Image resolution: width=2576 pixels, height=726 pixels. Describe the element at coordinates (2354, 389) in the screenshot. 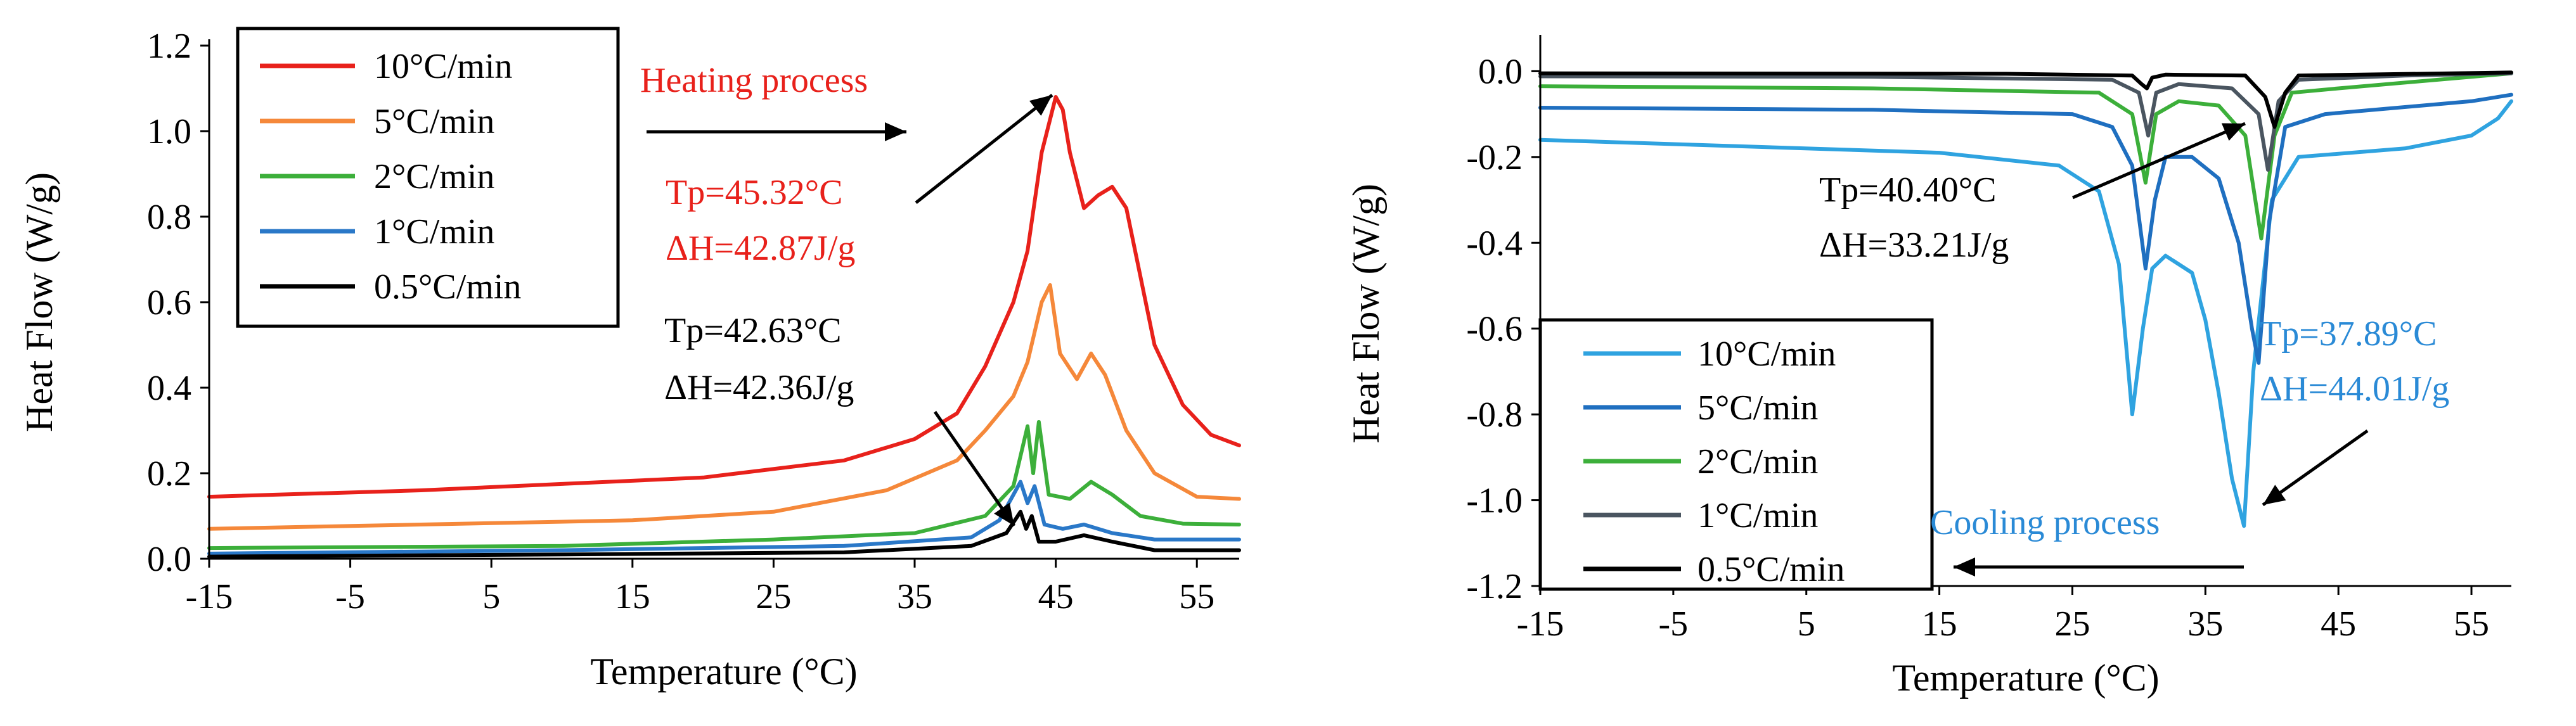

I see `annotation-text: ΔH=44.01J/g` at that location.